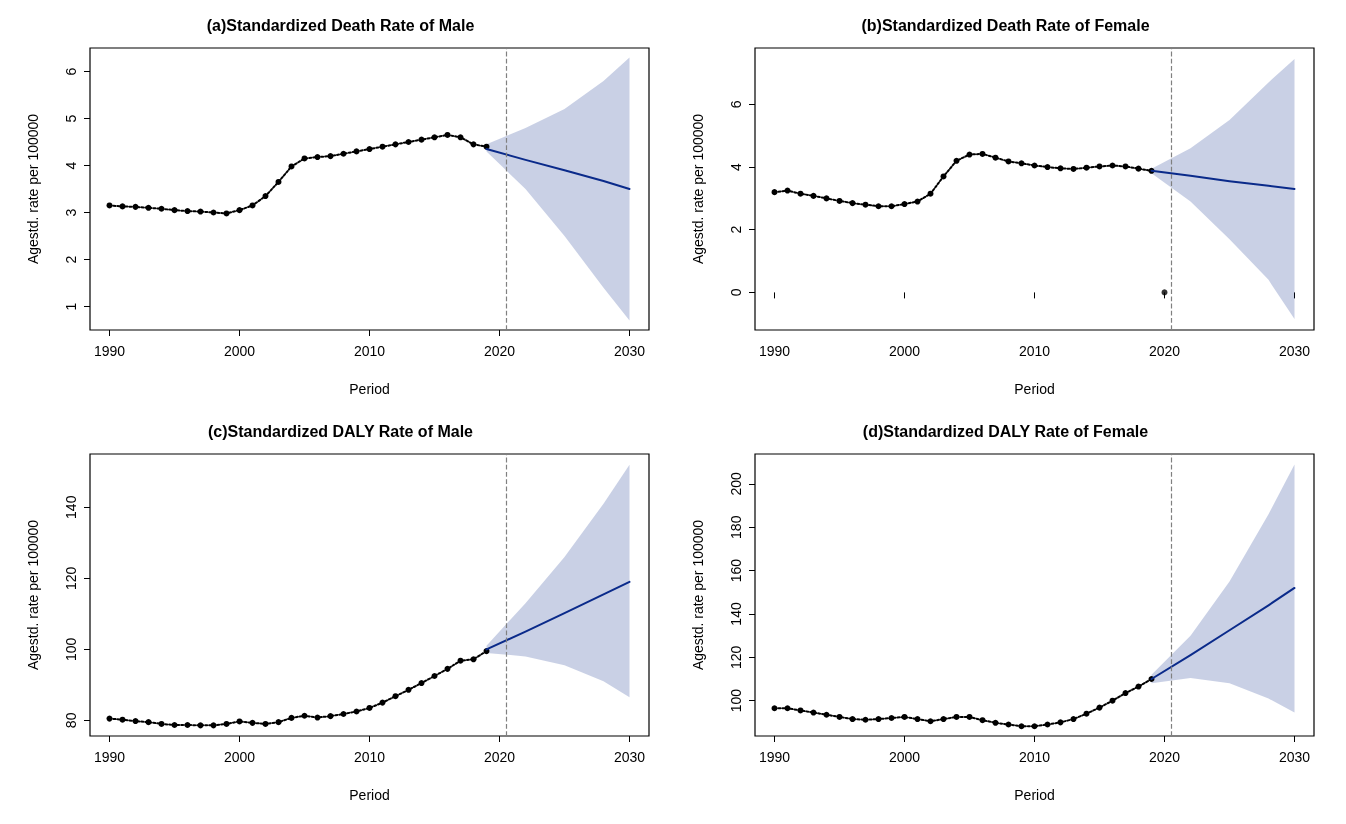 This screenshot has width=1346, height=824. Describe the element at coordinates (629, 351) in the screenshot. I see `x-tick-label: 2030` at that location.